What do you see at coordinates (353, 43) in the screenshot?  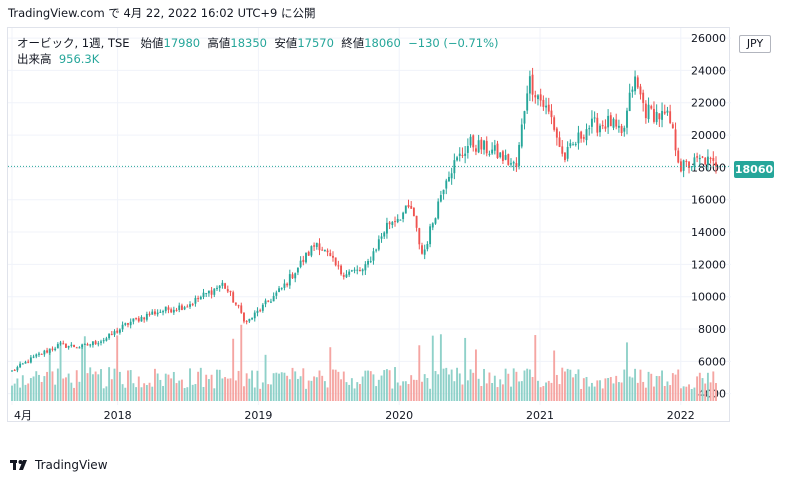 I see `close-label: 終値` at bounding box center [353, 43].